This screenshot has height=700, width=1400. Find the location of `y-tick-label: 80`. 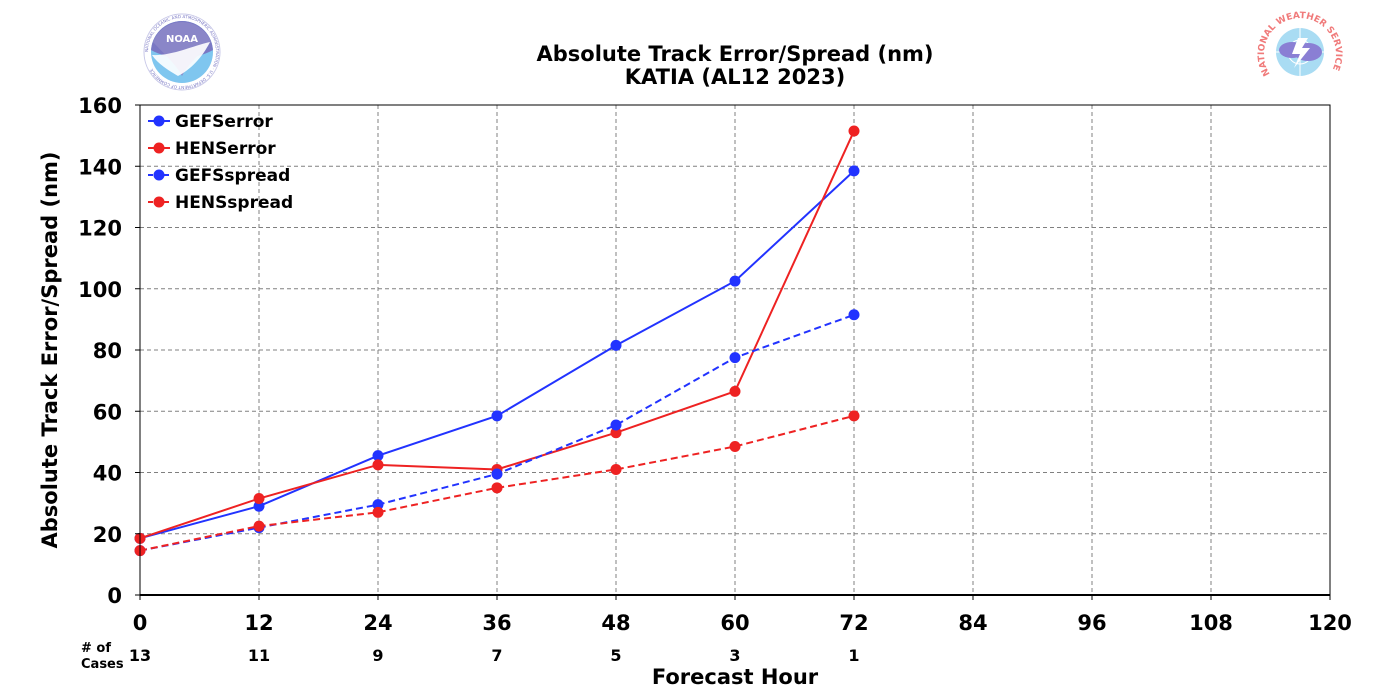

y-tick-label: 80 is located at coordinates (107, 351).